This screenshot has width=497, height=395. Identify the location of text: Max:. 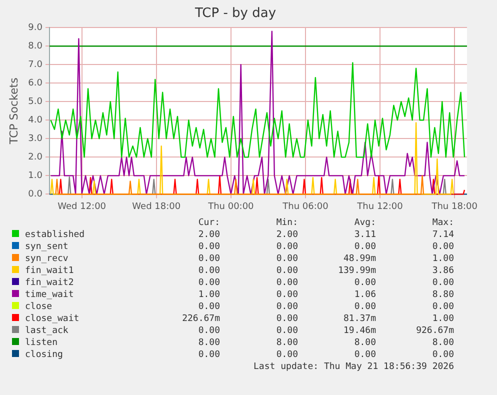
(442, 223).